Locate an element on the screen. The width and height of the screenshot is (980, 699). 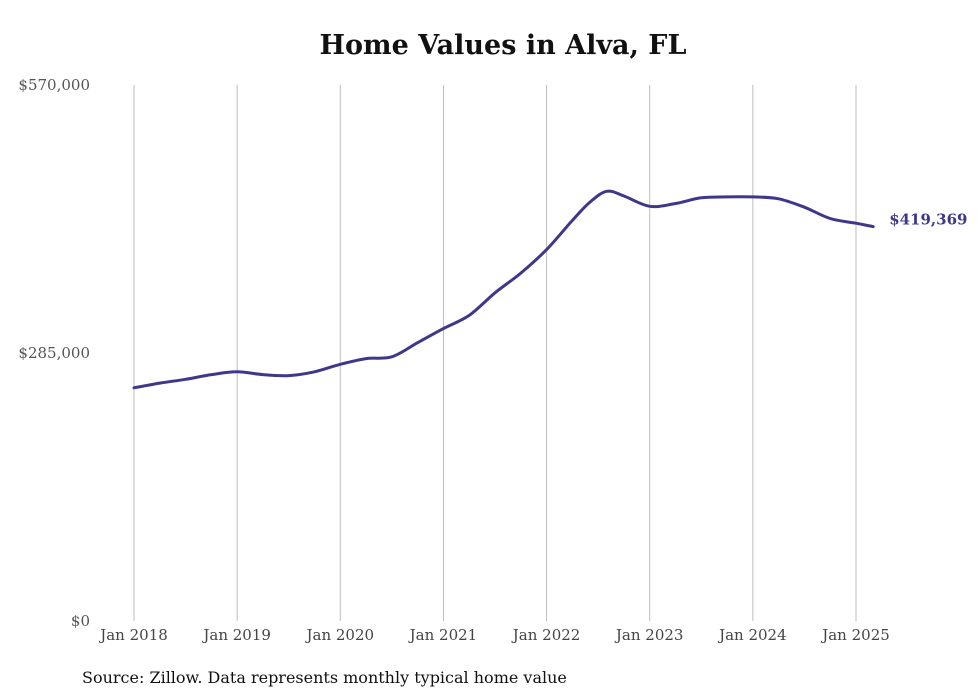
data-labels: $419,369 is located at coordinates (928, 220).